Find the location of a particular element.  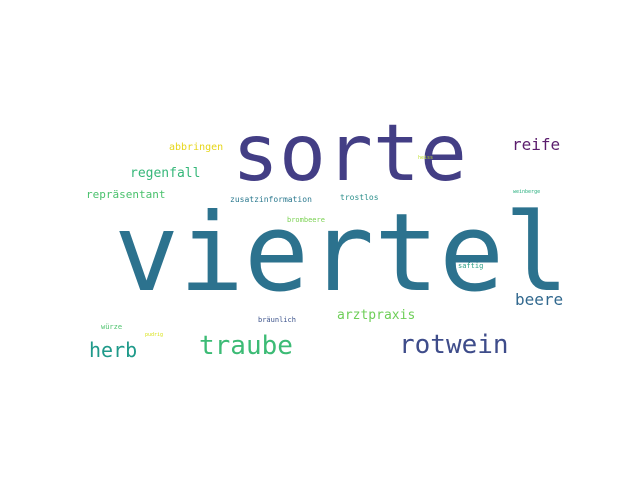

word-sorte: sorte is located at coordinates (349, 154).